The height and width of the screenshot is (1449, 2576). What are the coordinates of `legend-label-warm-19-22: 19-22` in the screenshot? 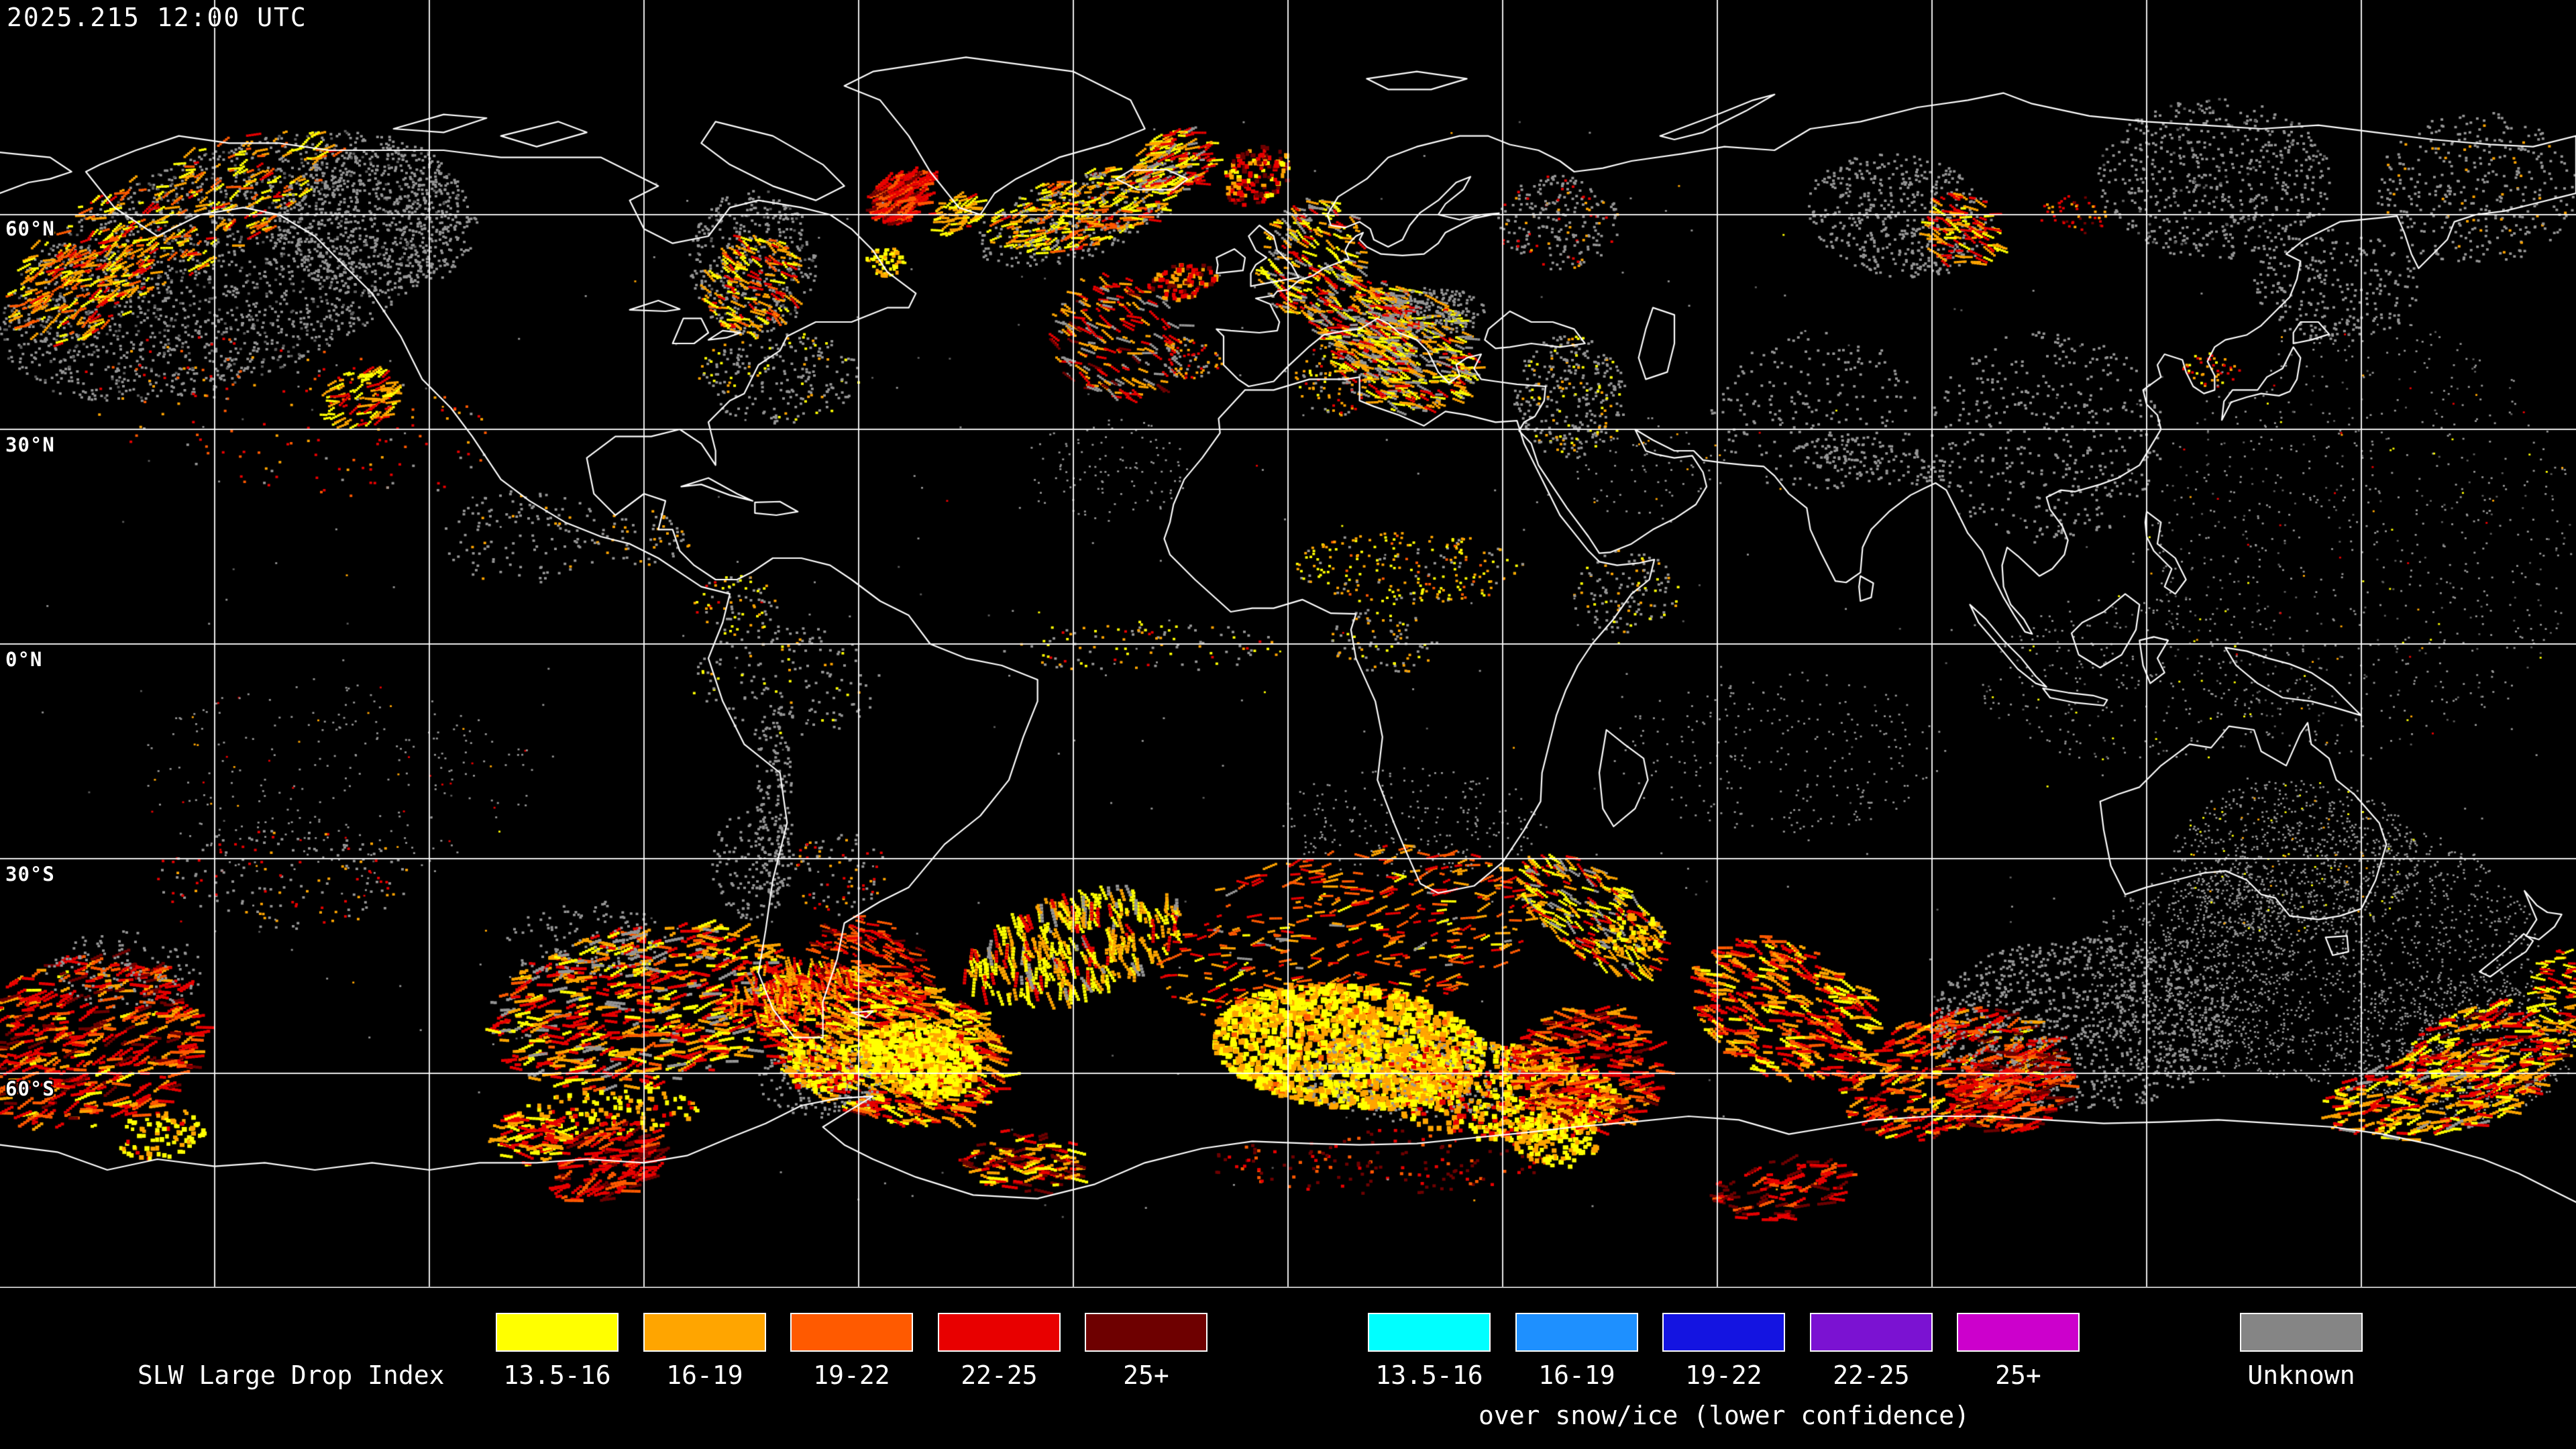 It's located at (851, 1375).